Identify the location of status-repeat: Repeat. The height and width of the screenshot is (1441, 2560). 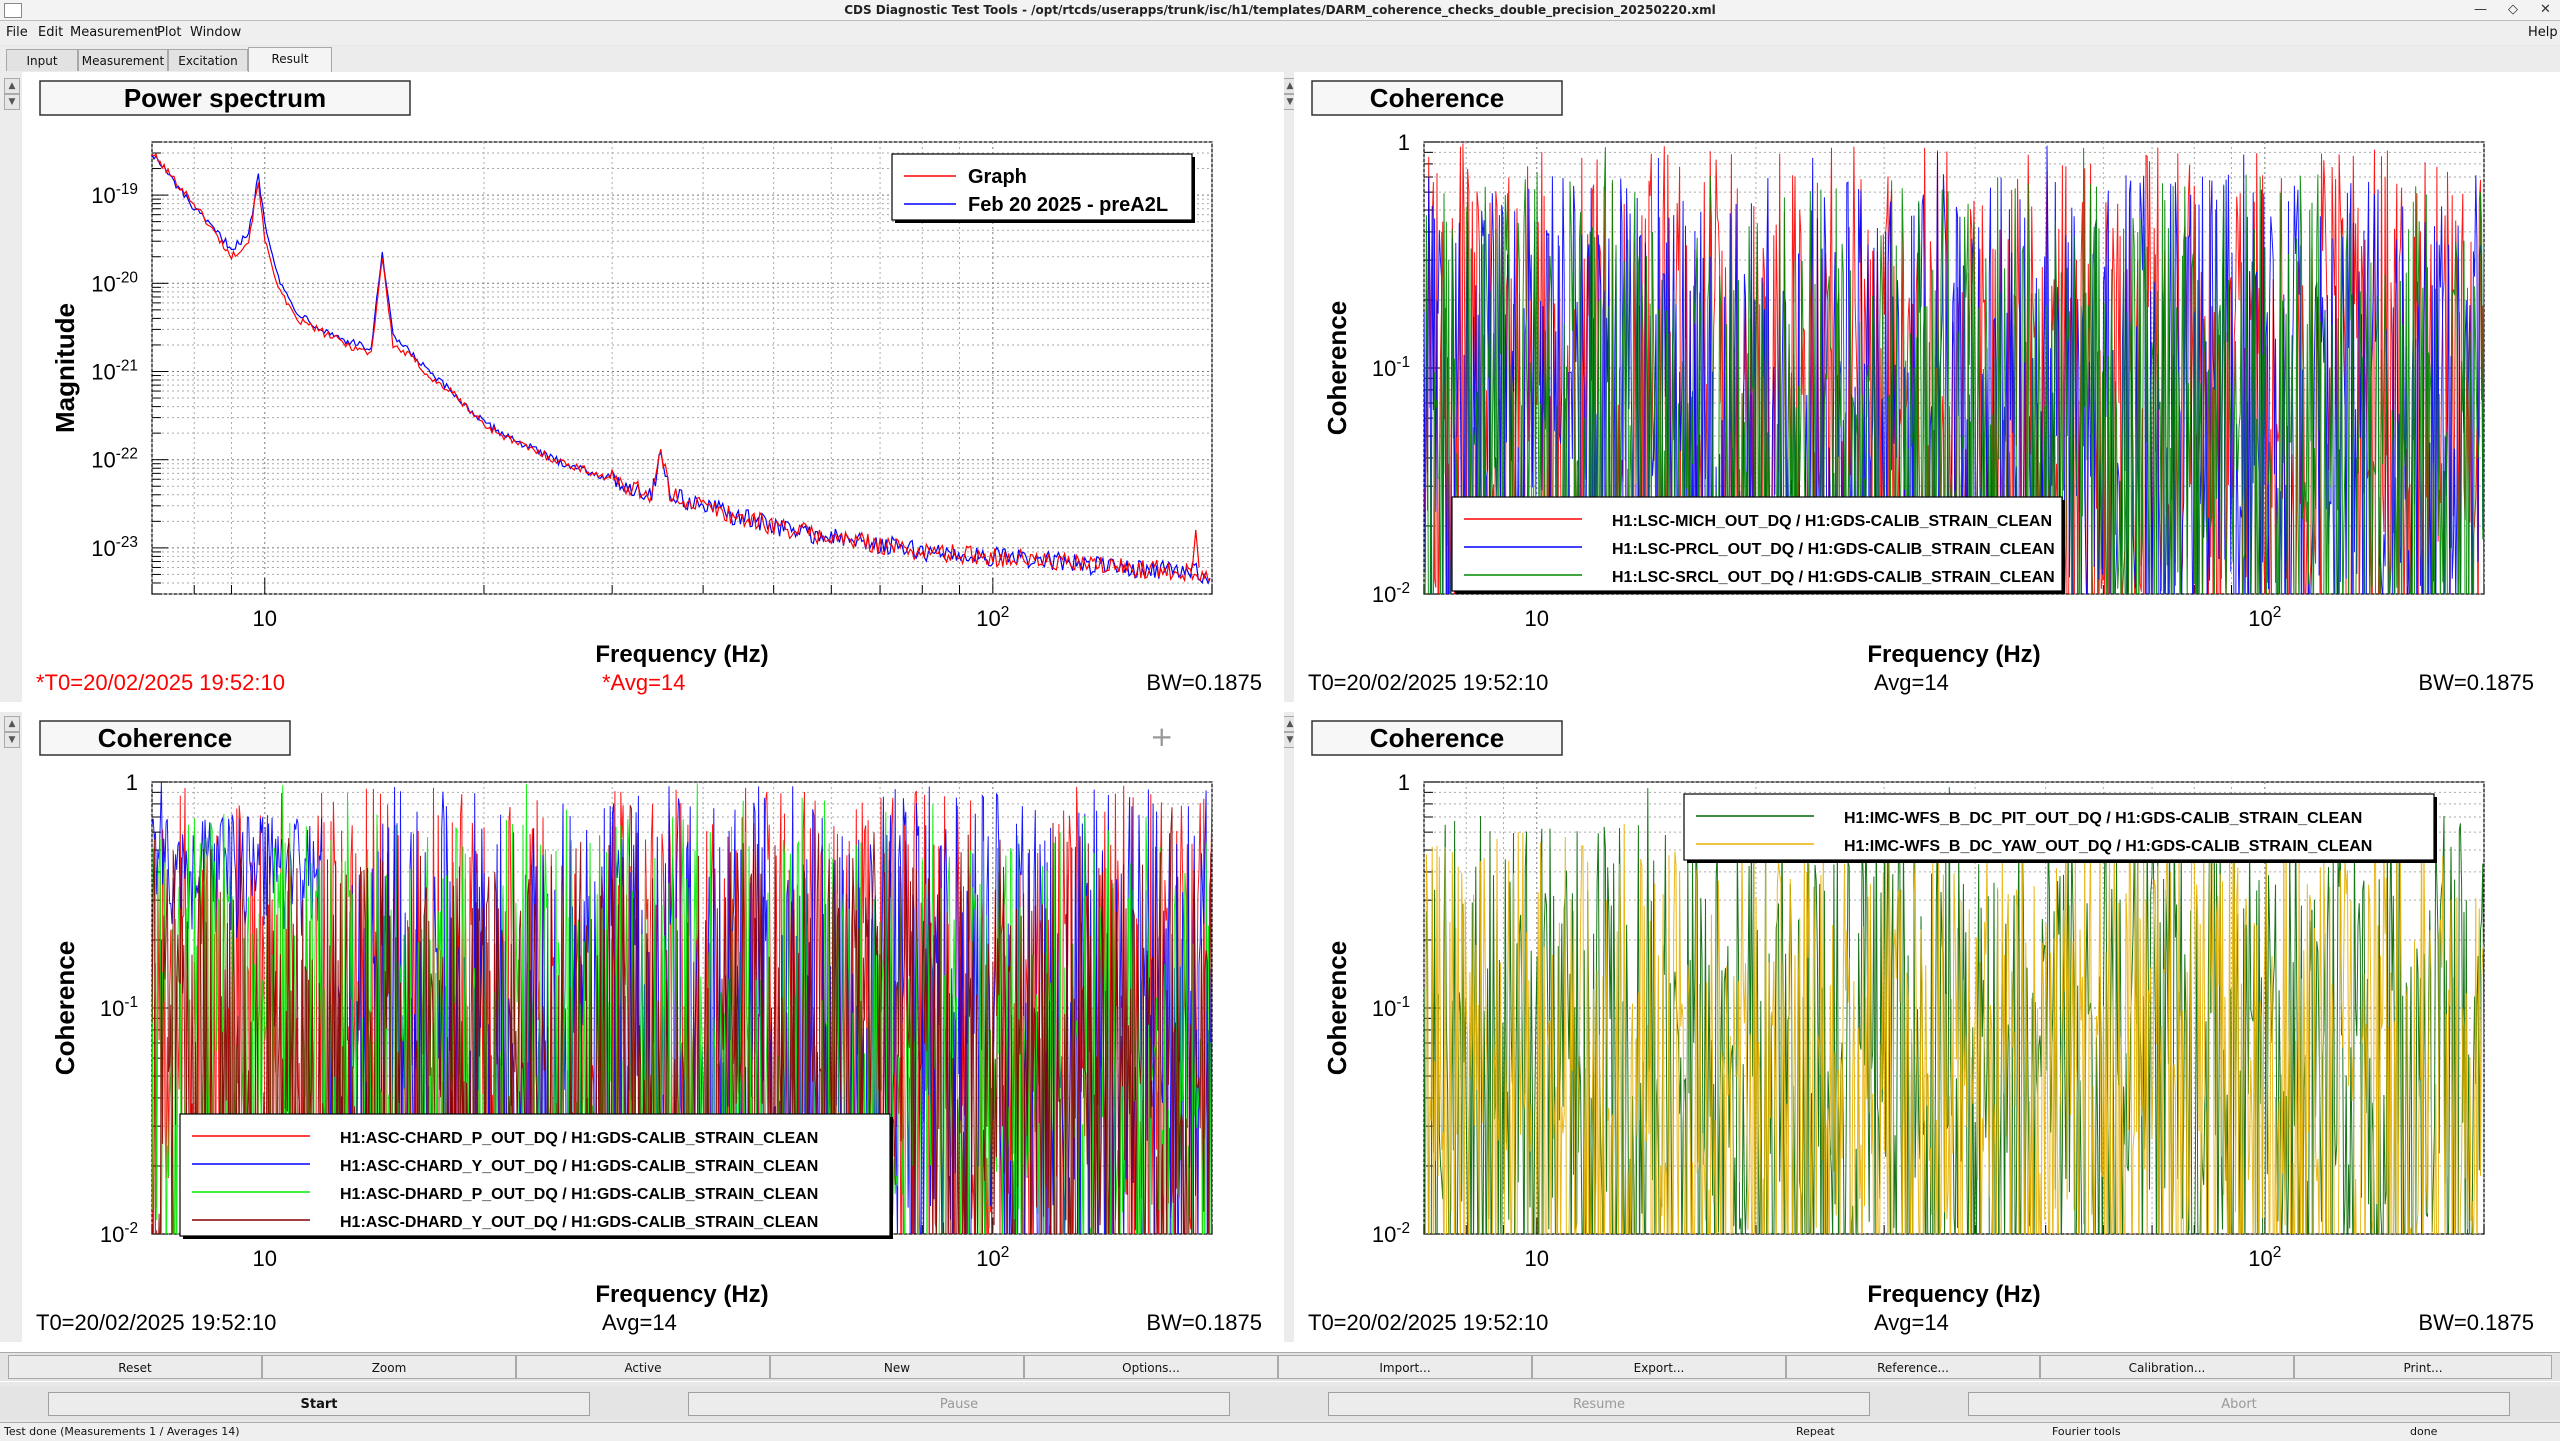
(1815, 1431).